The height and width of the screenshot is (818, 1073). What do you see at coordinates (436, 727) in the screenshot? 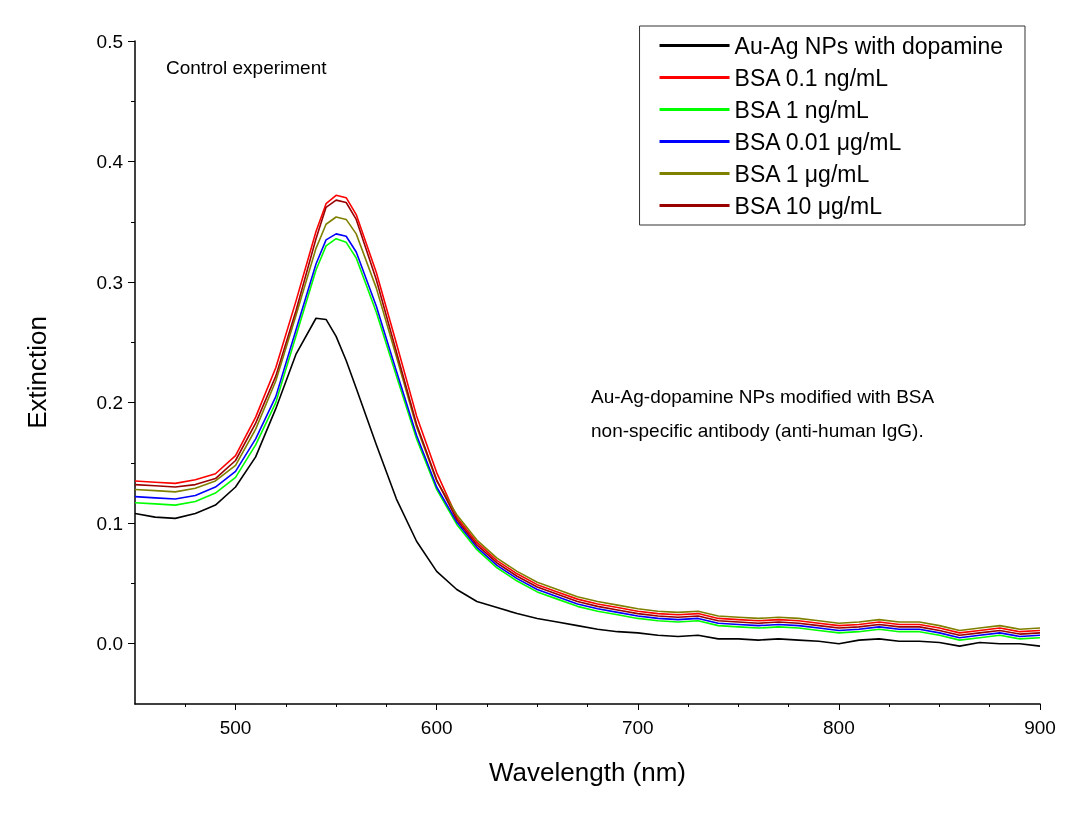
I see `x-tick-label: 600` at bounding box center [436, 727].